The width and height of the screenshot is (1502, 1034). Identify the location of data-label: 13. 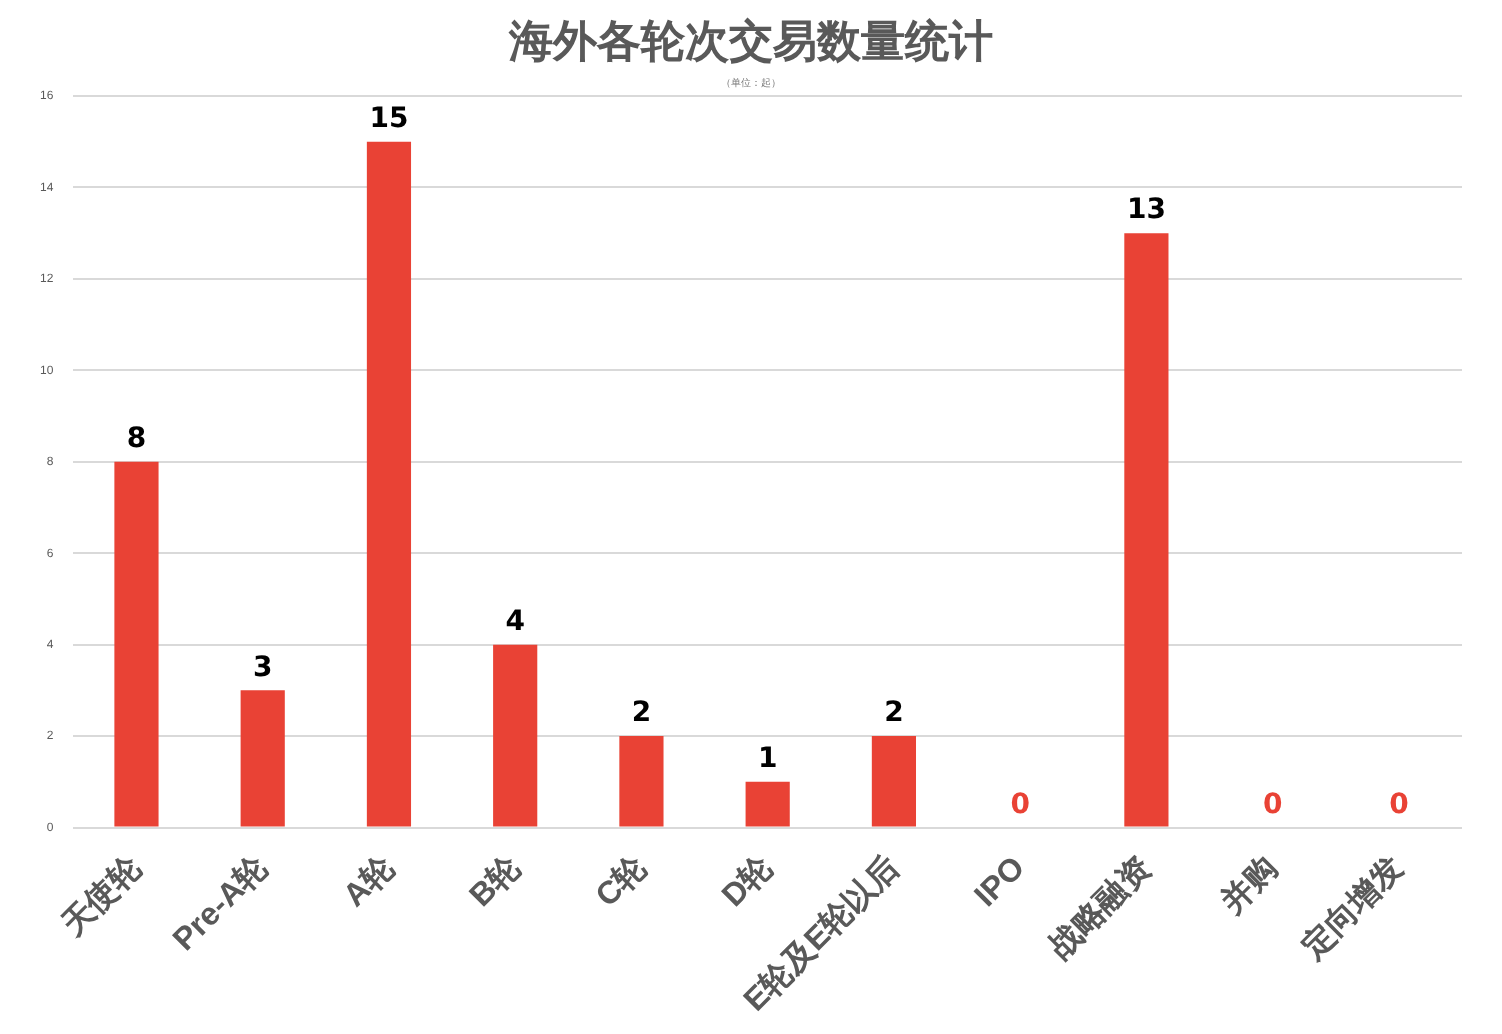
(1146, 210).